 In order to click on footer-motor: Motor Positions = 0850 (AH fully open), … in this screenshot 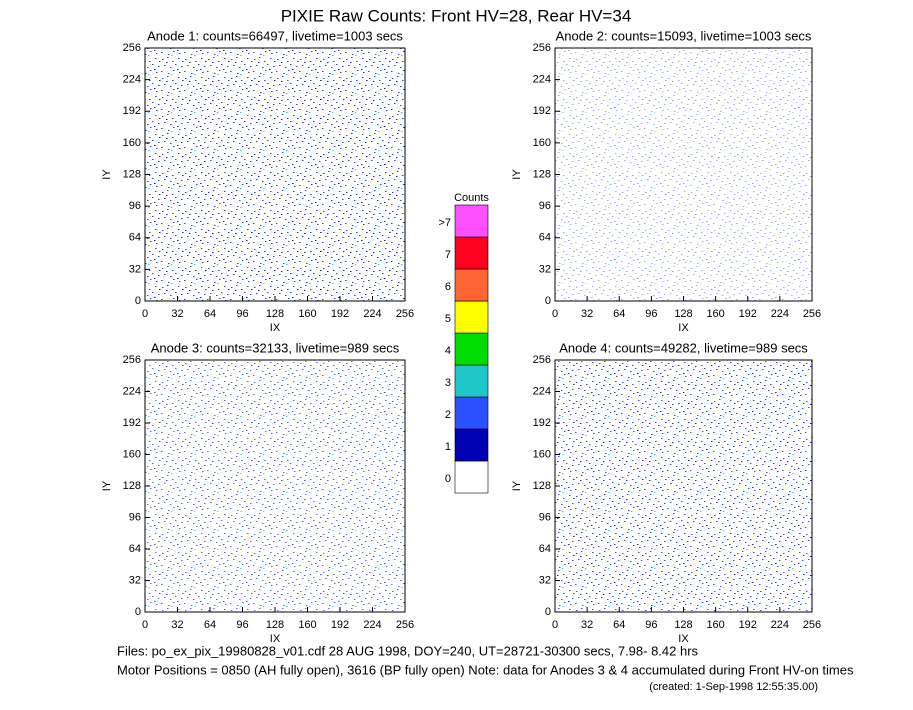, I will do `click(485, 669)`.